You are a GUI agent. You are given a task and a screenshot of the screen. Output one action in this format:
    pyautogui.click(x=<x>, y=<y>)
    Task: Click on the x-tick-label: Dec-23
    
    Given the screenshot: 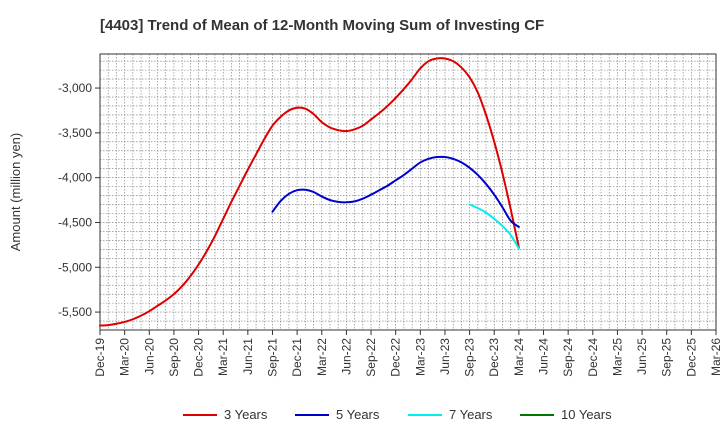 What is the action you would take?
    pyautogui.click(x=494, y=357)
    